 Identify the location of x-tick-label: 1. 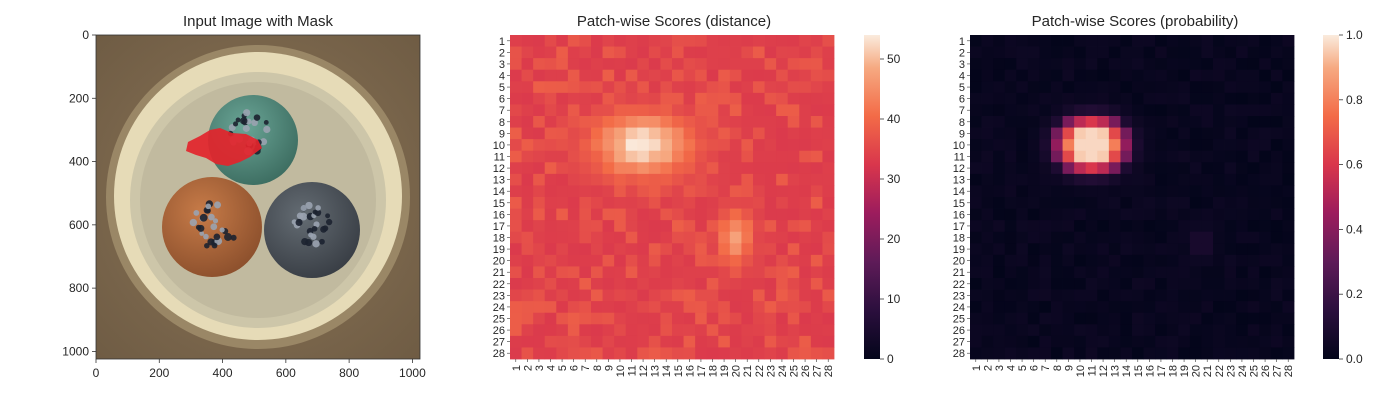
(517, 368).